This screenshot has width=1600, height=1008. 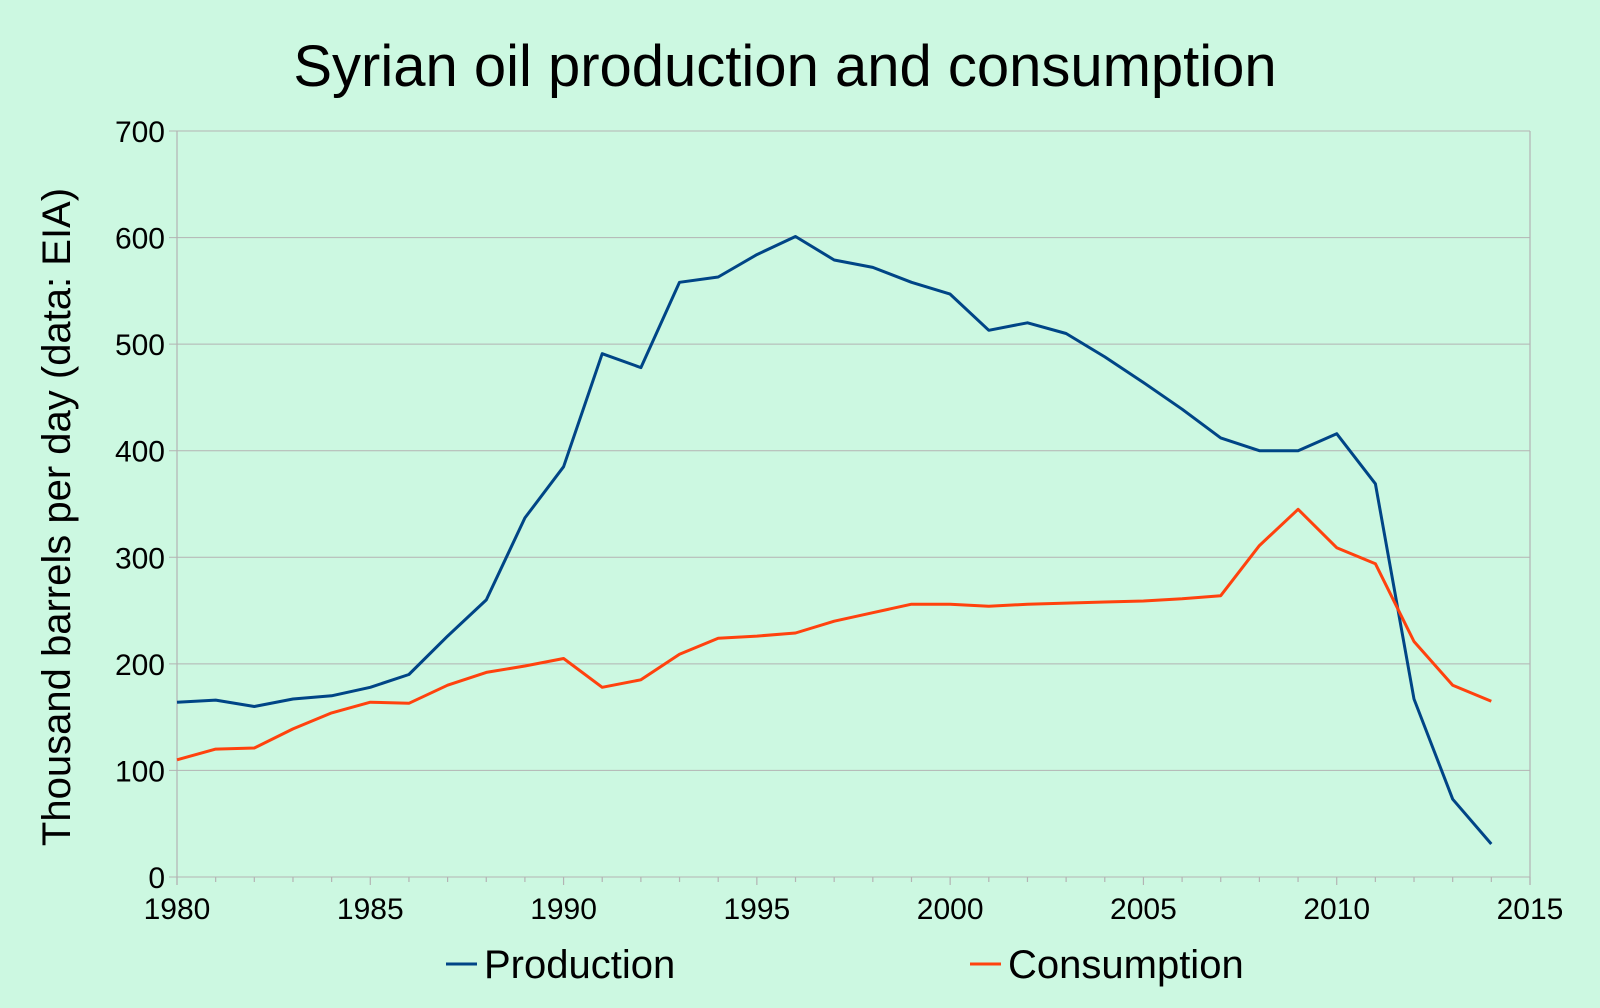 I want to click on x-tick-label: 1985, so click(x=370, y=909).